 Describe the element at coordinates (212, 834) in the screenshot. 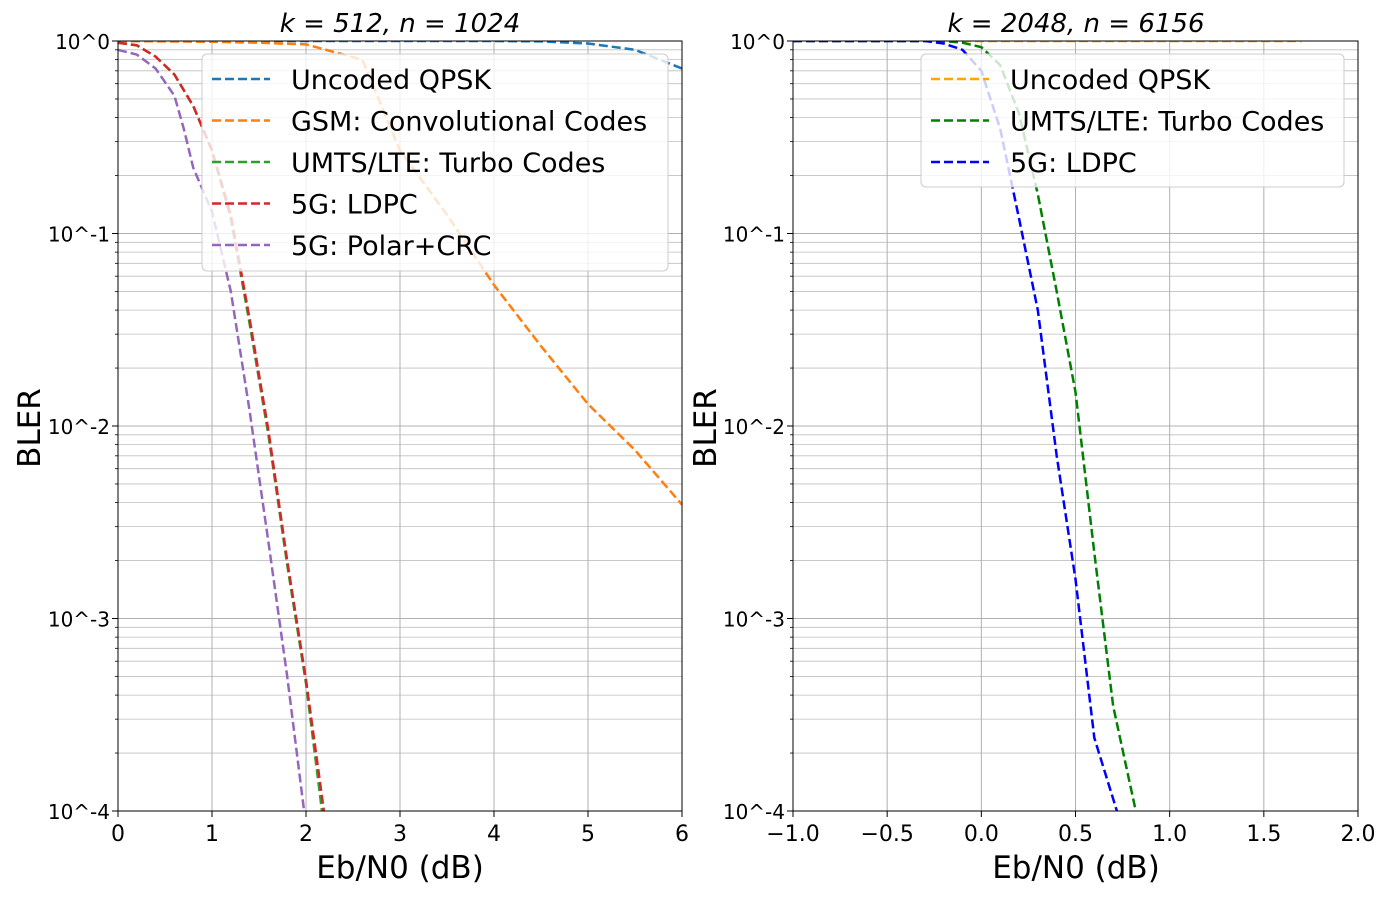

I see `x-tick-label: 1` at that location.